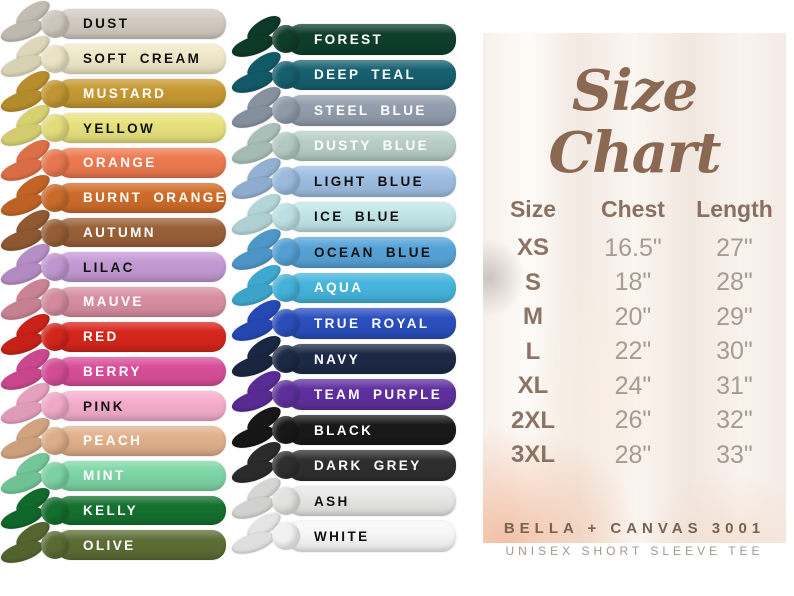  I want to click on color-label: WHITE, so click(342, 537).